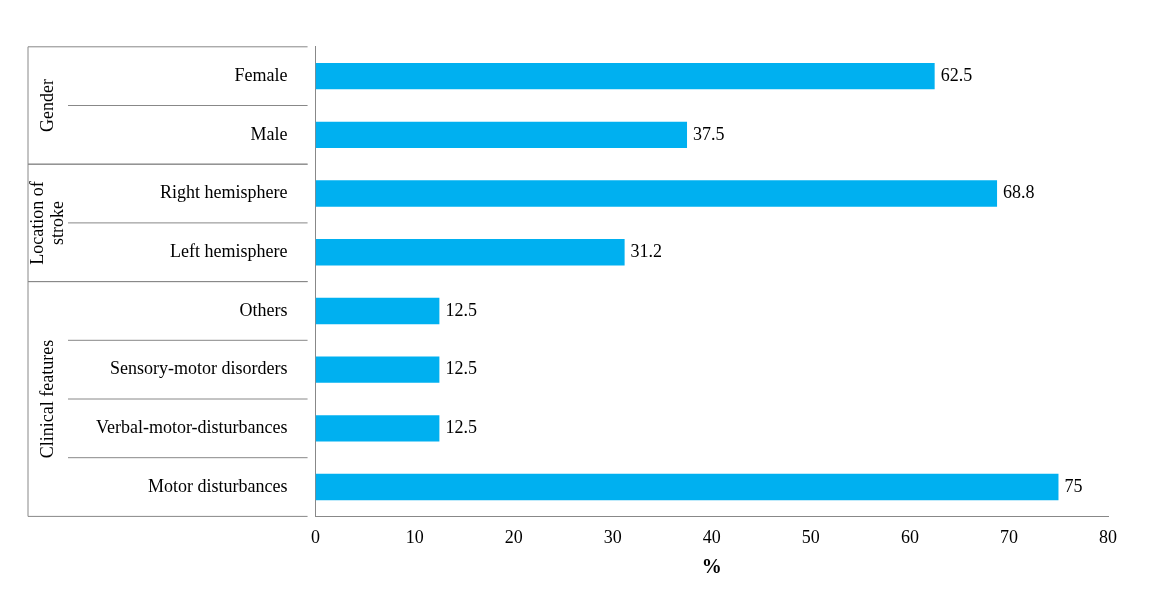  Describe the element at coordinates (46, 223) in the screenshot. I see `text: Location of stroke` at that location.